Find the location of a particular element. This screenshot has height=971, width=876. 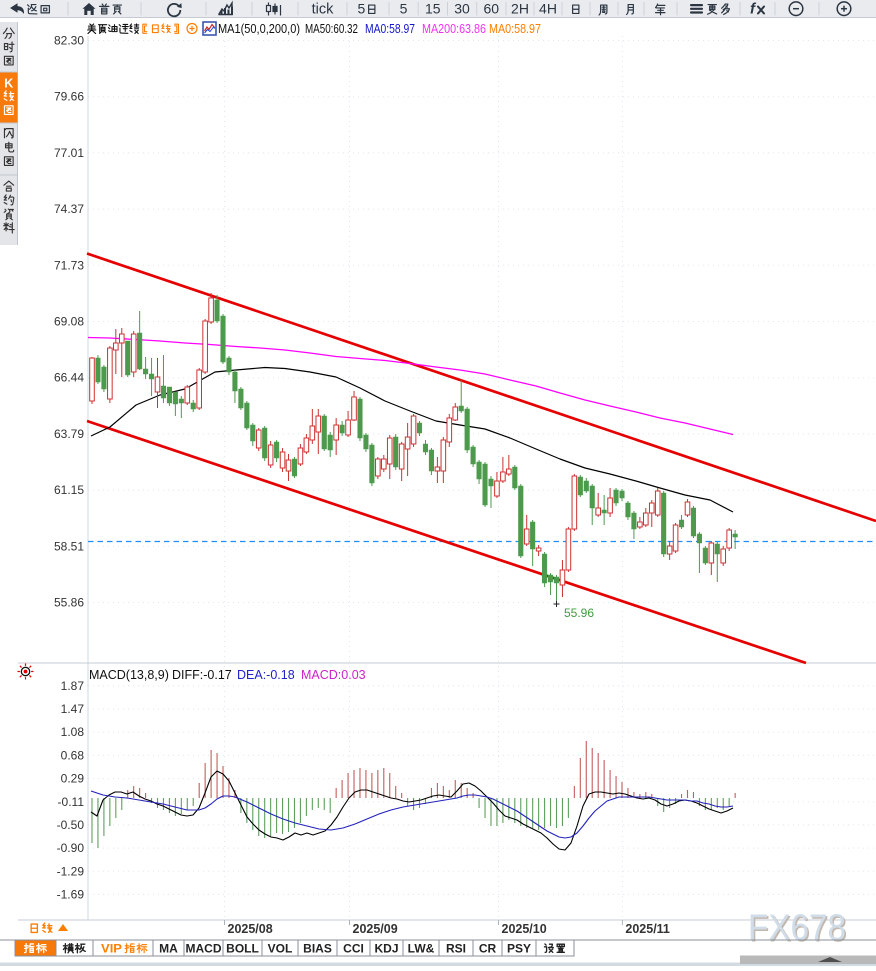

svg-text: PSY is located at coordinates (519, 949).